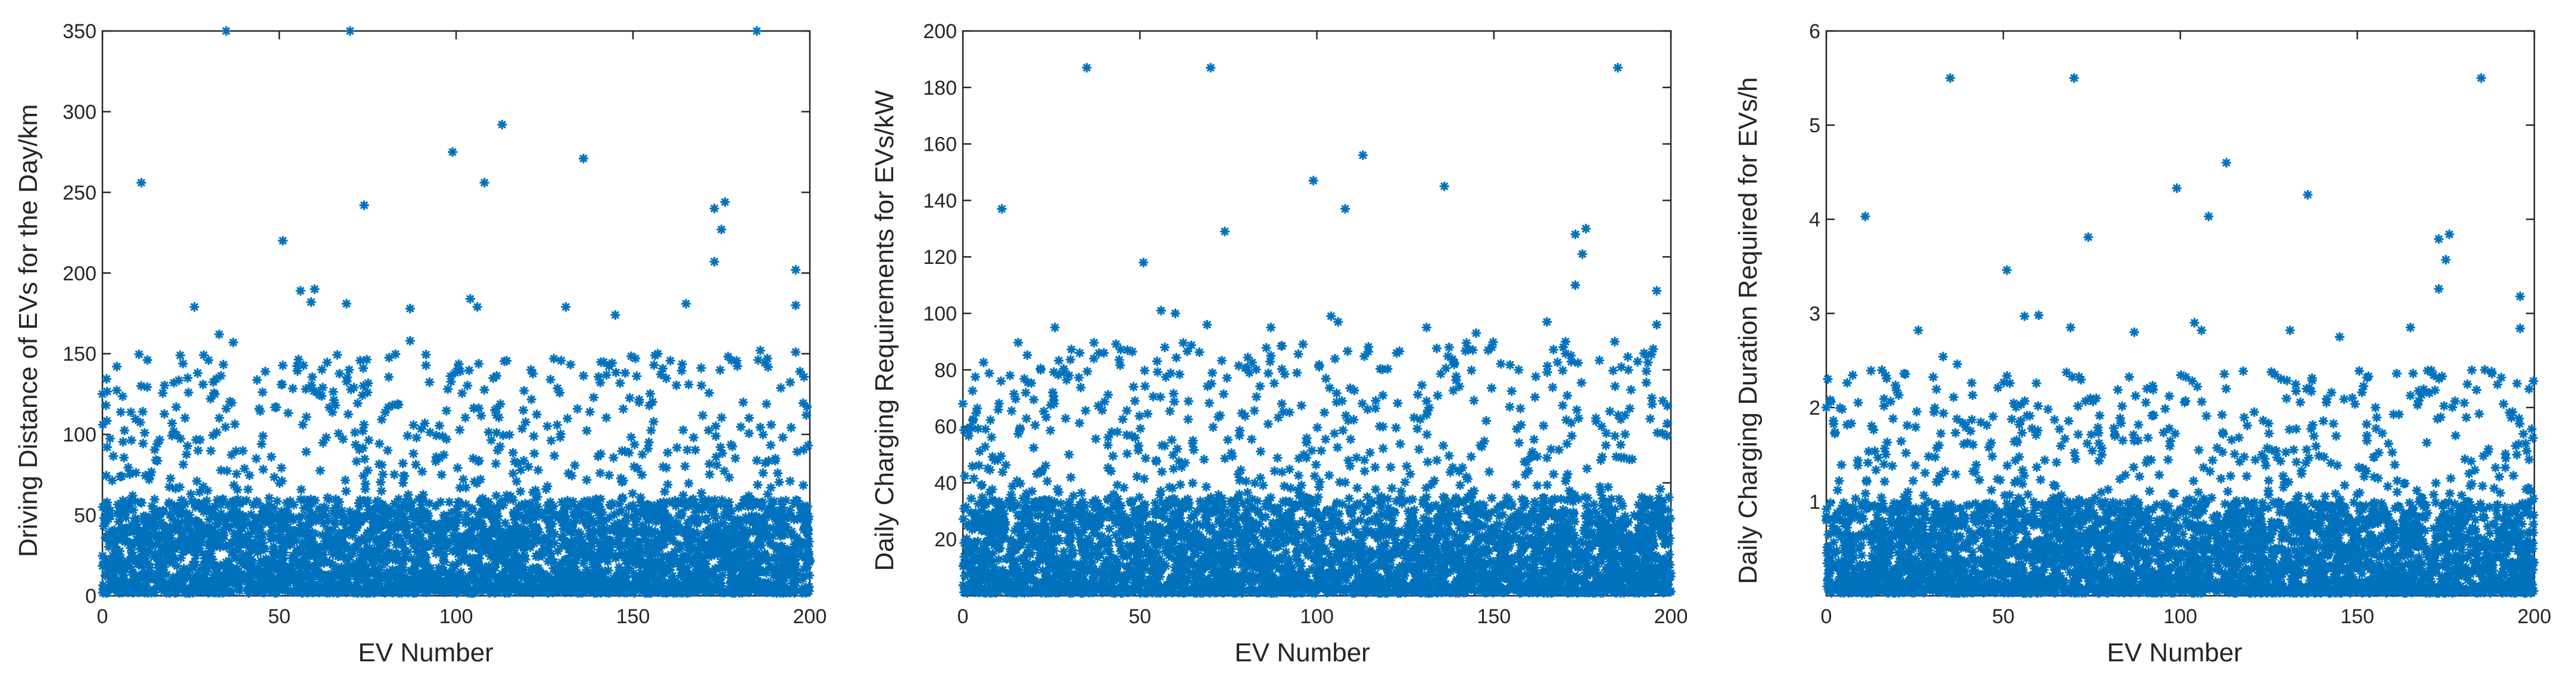  What do you see at coordinates (1302, 652) in the screenshot?
I see `xlabel-charging-requirements: EV Number` at bounding box center [1302, 652].